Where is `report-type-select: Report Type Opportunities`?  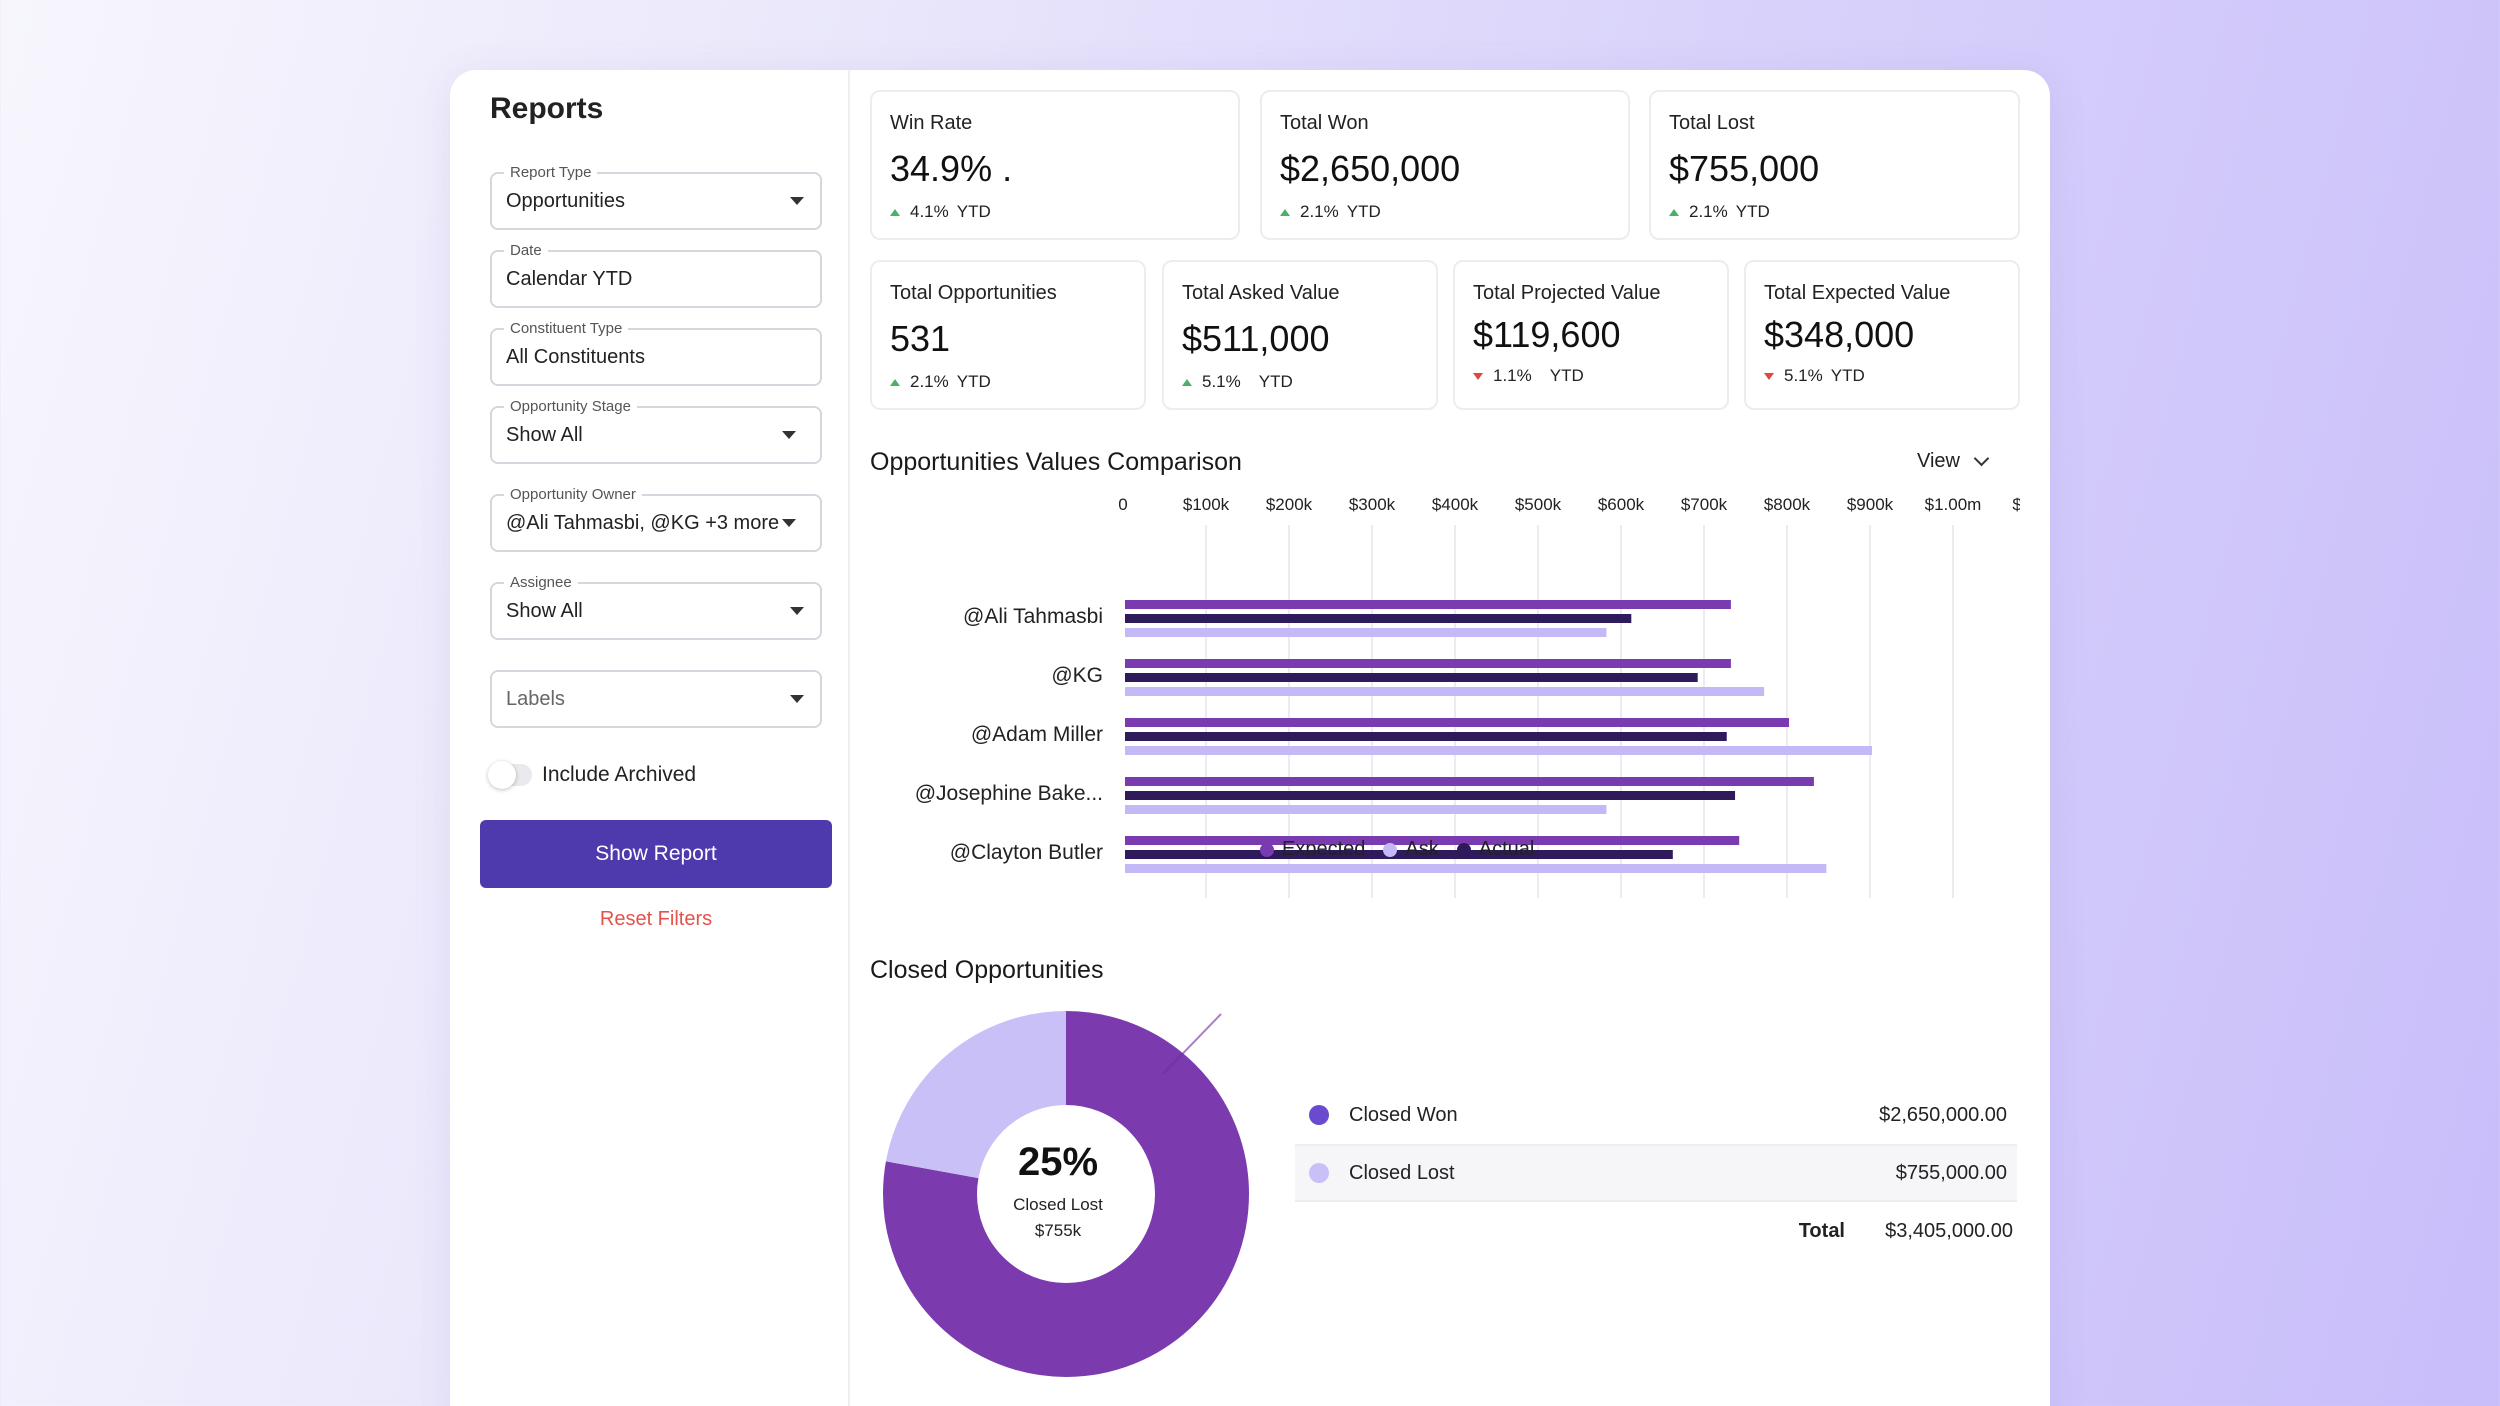
report-type-select: Report Type Opportunities is located at coordinates (656, 196).